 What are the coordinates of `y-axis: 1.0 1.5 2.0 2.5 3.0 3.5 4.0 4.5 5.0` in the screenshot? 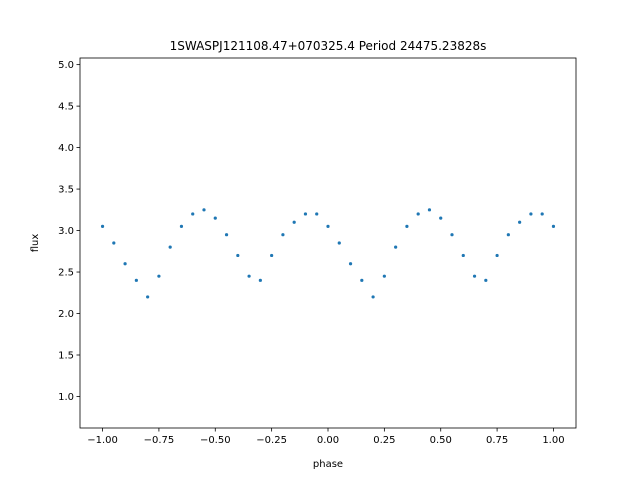 It's located at (69, 231).